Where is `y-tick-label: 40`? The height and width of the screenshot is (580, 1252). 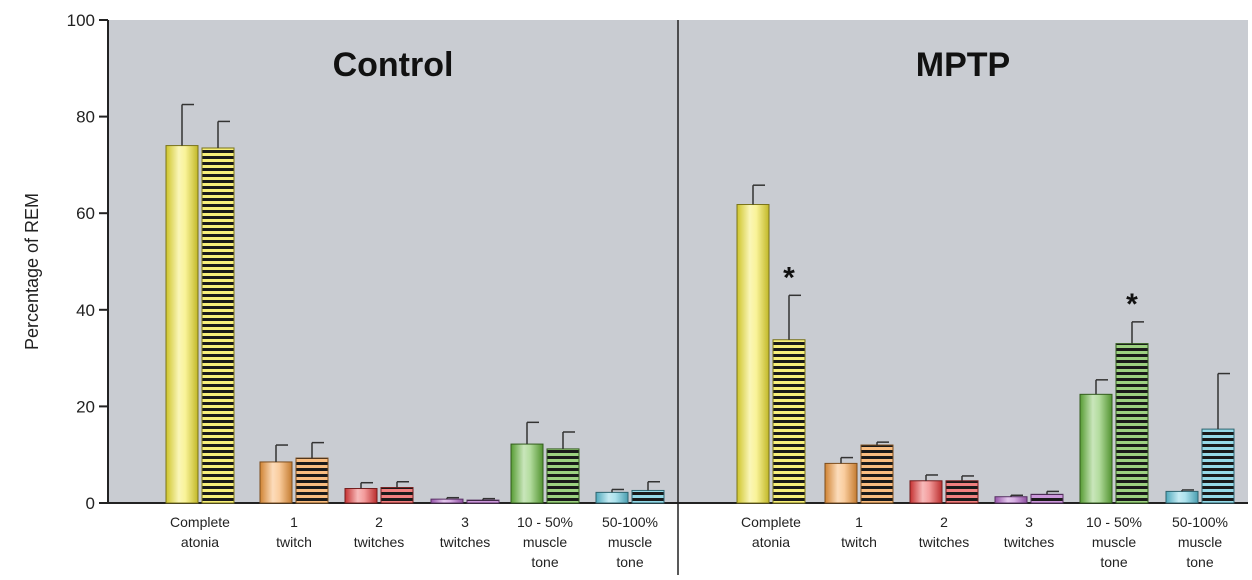 y-tick-label: 40 is located at coordinates (85, 310).